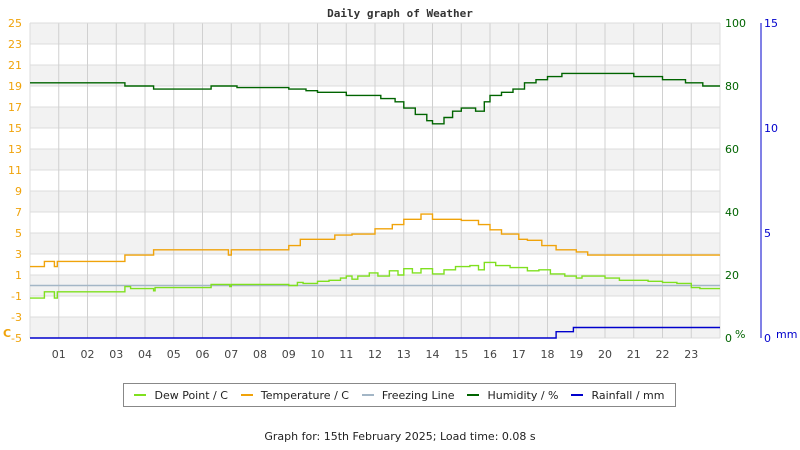  What do you see at coordinates (375, 280) in the screenshot?
I see `series-dew-point` at bounding box center [375, 280].